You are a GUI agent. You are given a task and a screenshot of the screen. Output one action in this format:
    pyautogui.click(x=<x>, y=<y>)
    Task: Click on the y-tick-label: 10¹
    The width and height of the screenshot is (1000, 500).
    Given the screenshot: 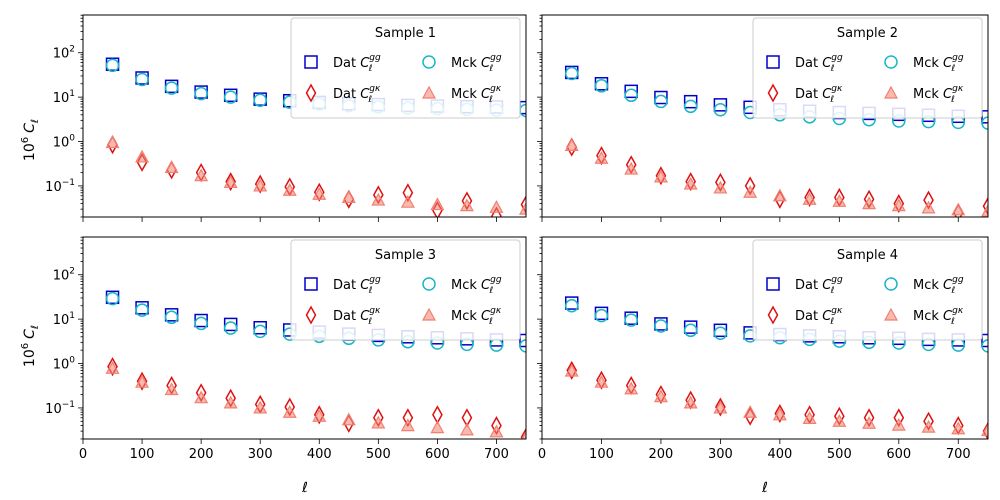 What is the action you would take?
    pyautogui.click(x=64, y=97)
    